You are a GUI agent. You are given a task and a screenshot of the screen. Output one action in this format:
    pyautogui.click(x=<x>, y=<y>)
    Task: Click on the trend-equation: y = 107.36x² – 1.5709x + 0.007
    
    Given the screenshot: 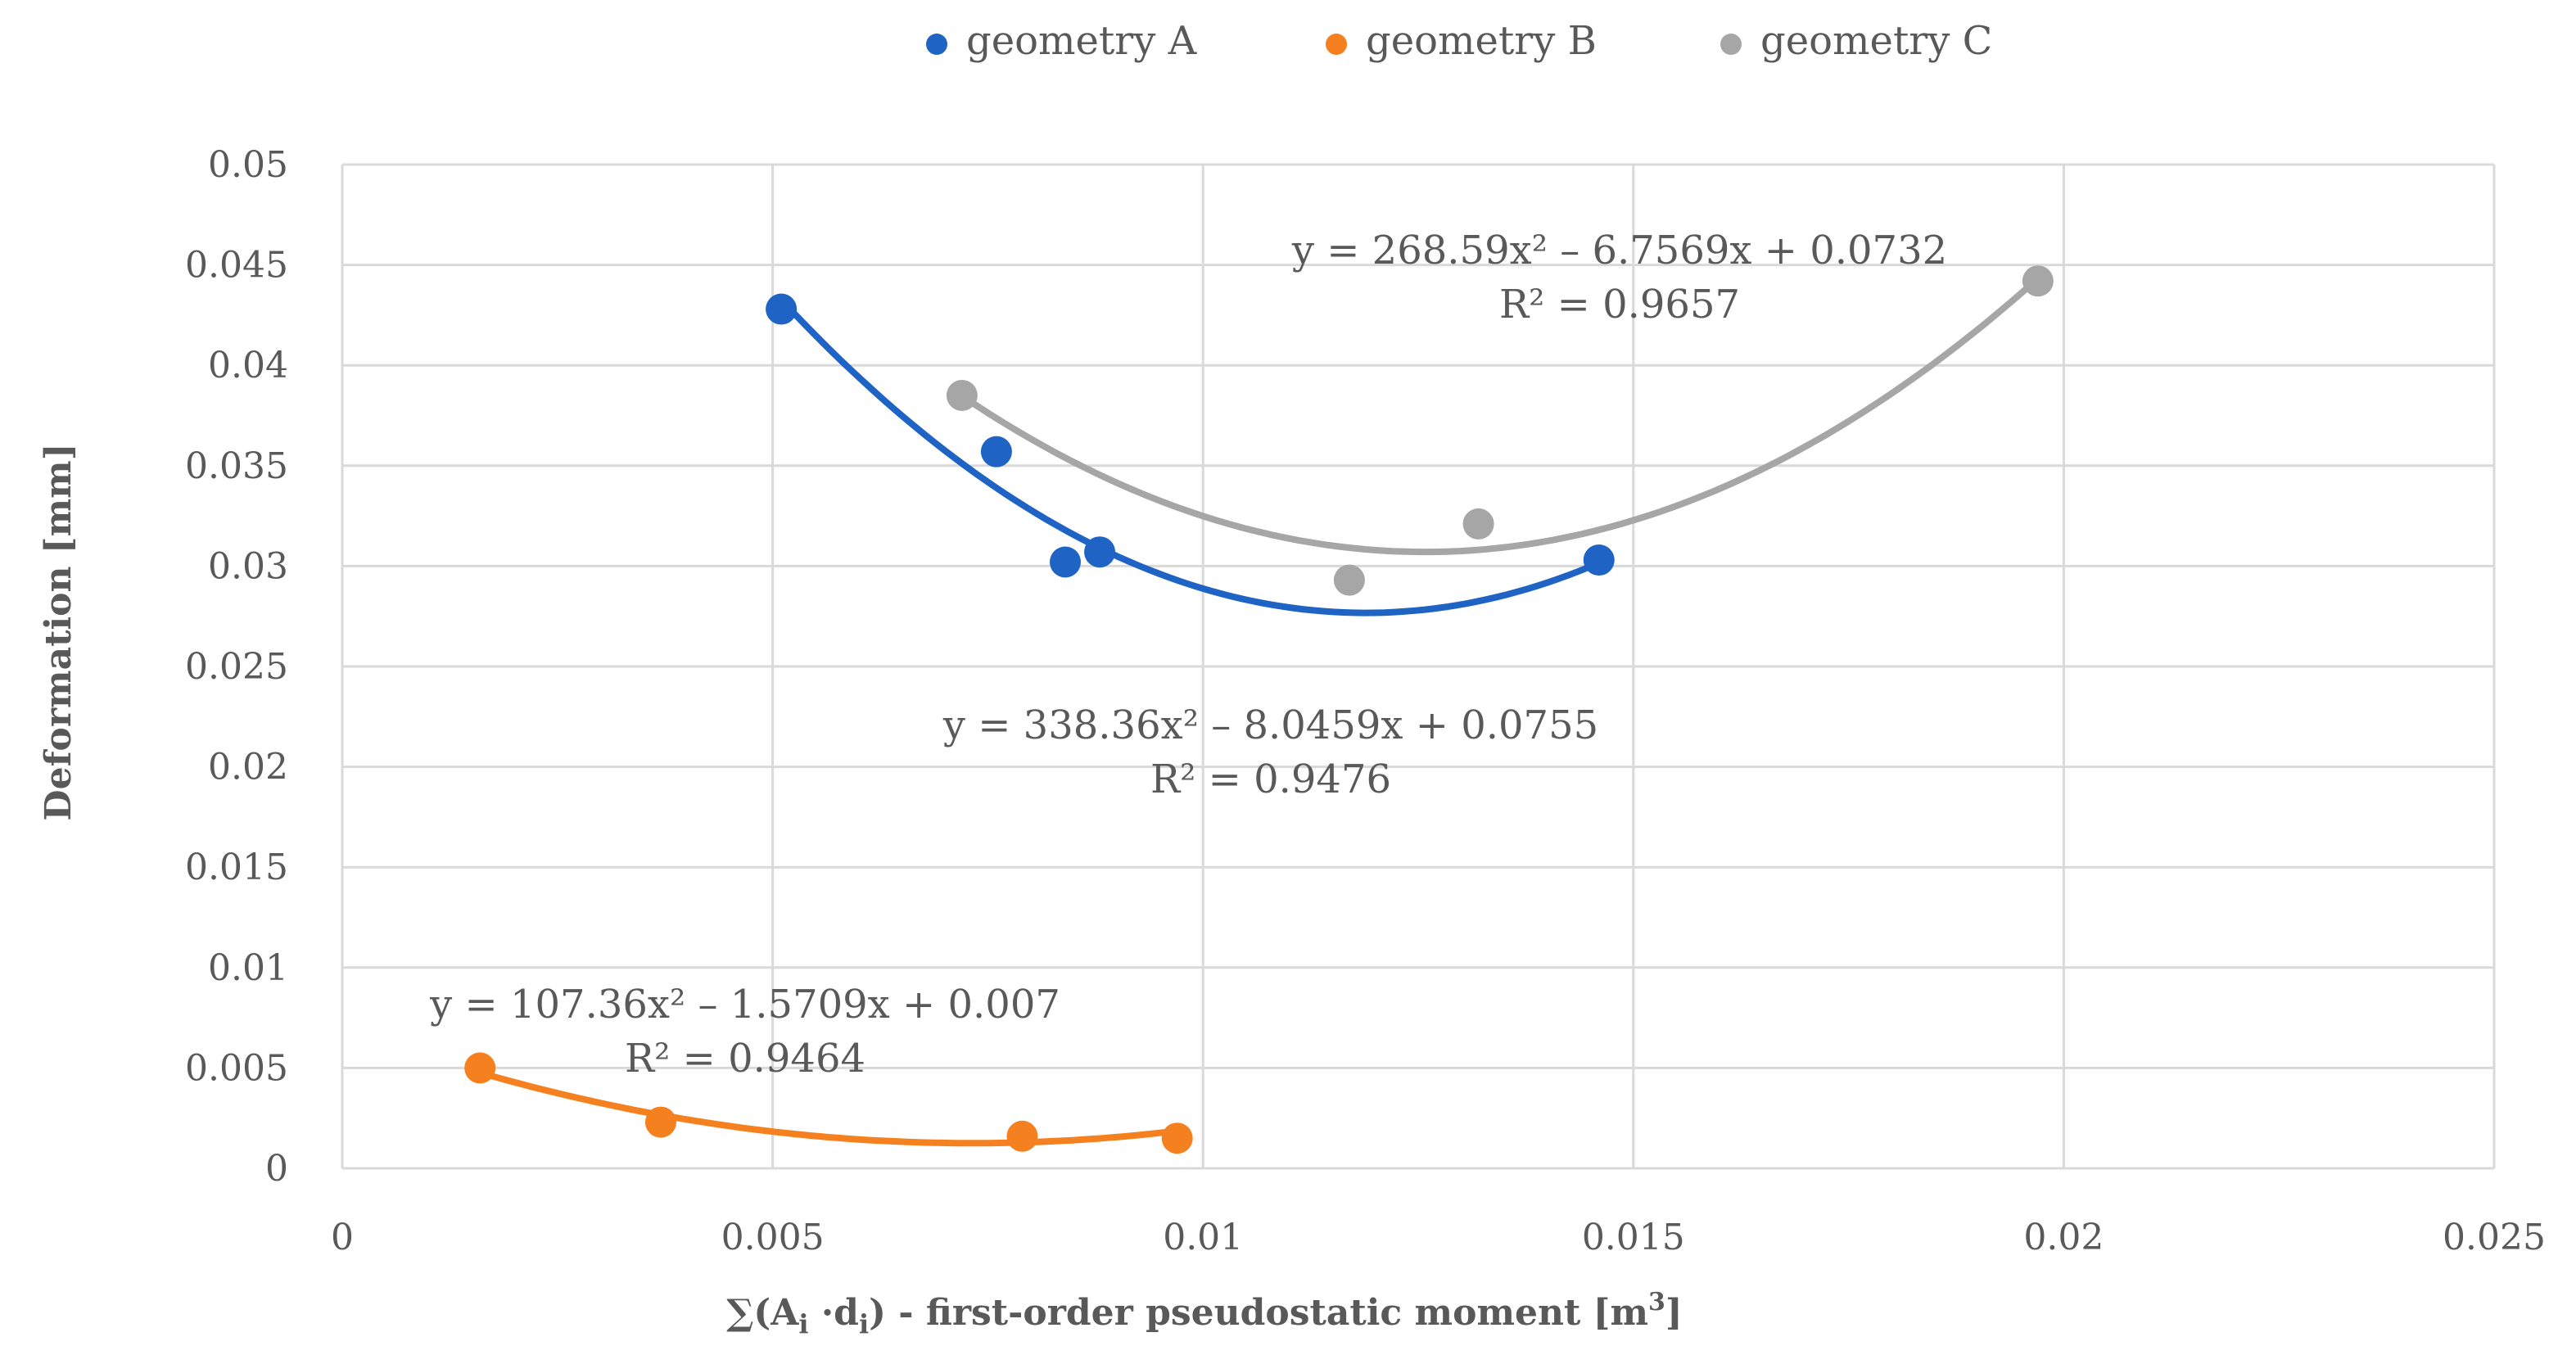 What is the action you would take?
    pyautogui.click(x=744, y=1005)
    